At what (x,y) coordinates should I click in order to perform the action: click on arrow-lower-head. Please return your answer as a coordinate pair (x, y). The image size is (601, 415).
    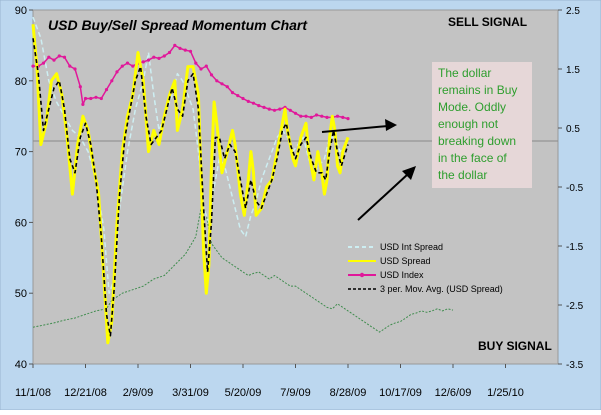
    Looking at the image, I should click on (409, 173).